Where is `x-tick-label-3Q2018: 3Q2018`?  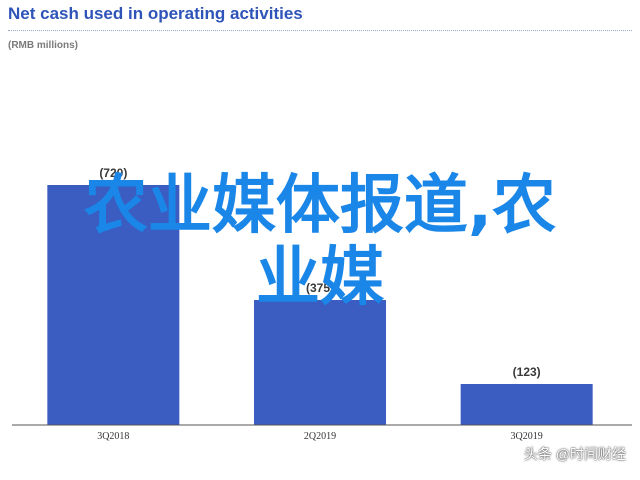 x-tick-label-3Q2018: 3Q2018 is located at coordinates (113, 436).